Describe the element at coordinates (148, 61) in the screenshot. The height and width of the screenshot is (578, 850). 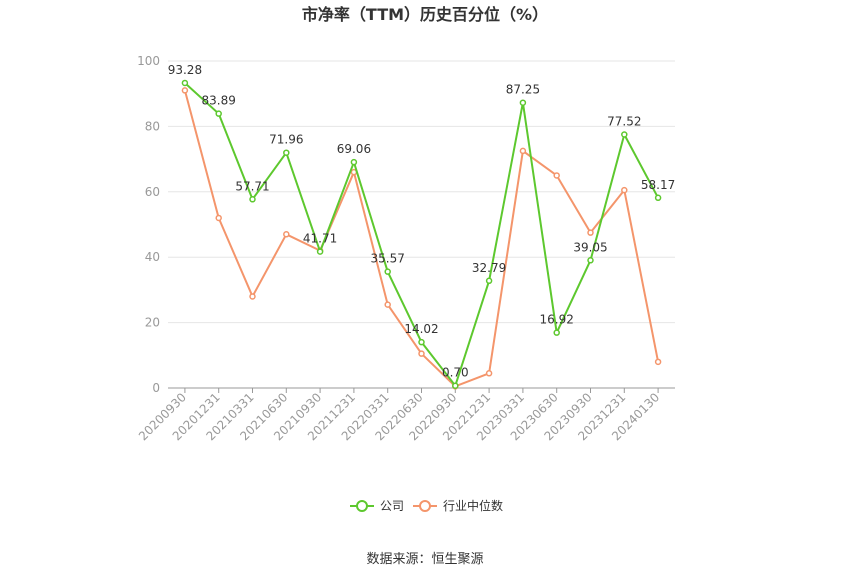
I see `y-tick-label: 100` at that location.